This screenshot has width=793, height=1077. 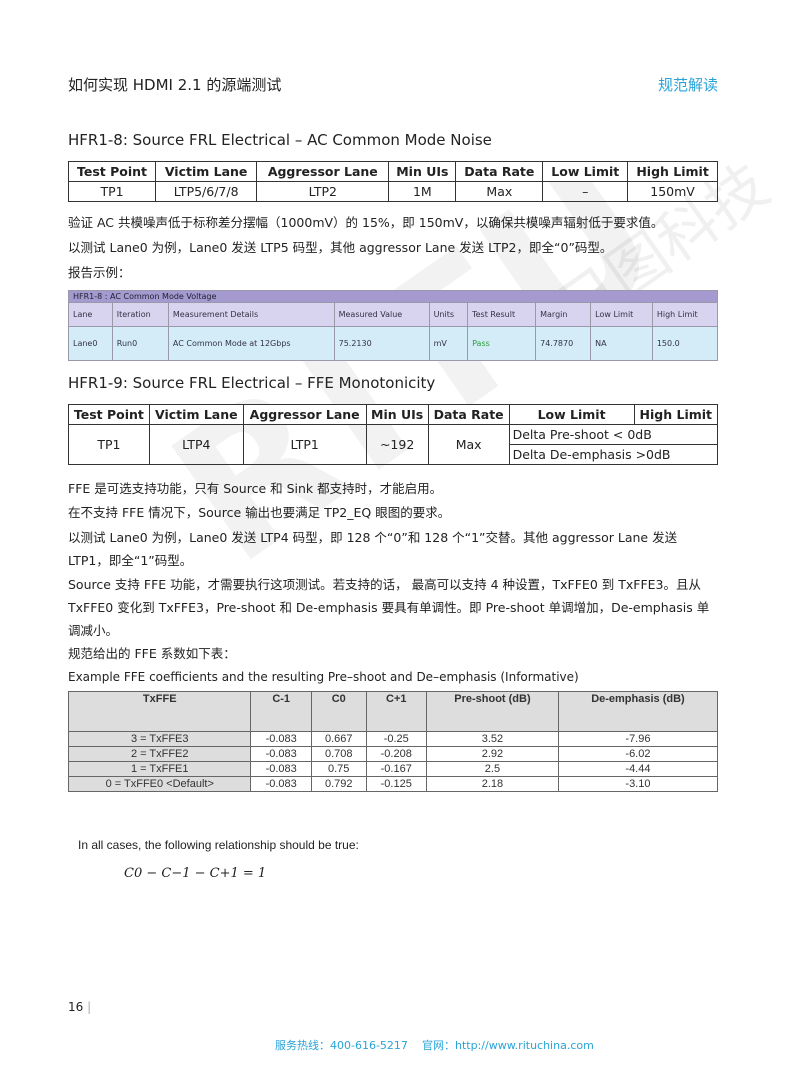 What do you see at coordinates (90, 314) in the screenshot?
I see `report-column-header: Lane` at bounding box center [90, 314].